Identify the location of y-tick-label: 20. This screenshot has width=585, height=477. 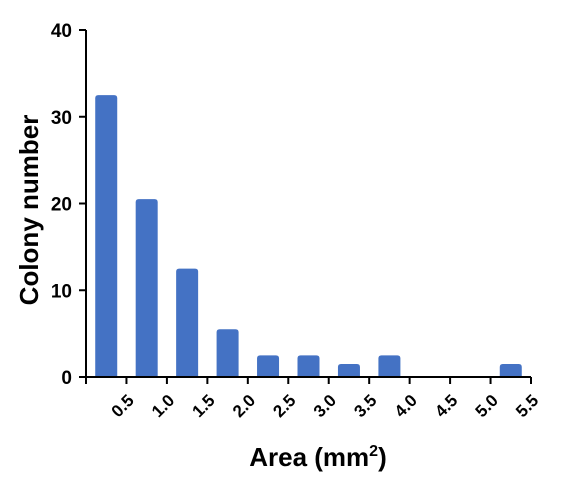
(61, 205).